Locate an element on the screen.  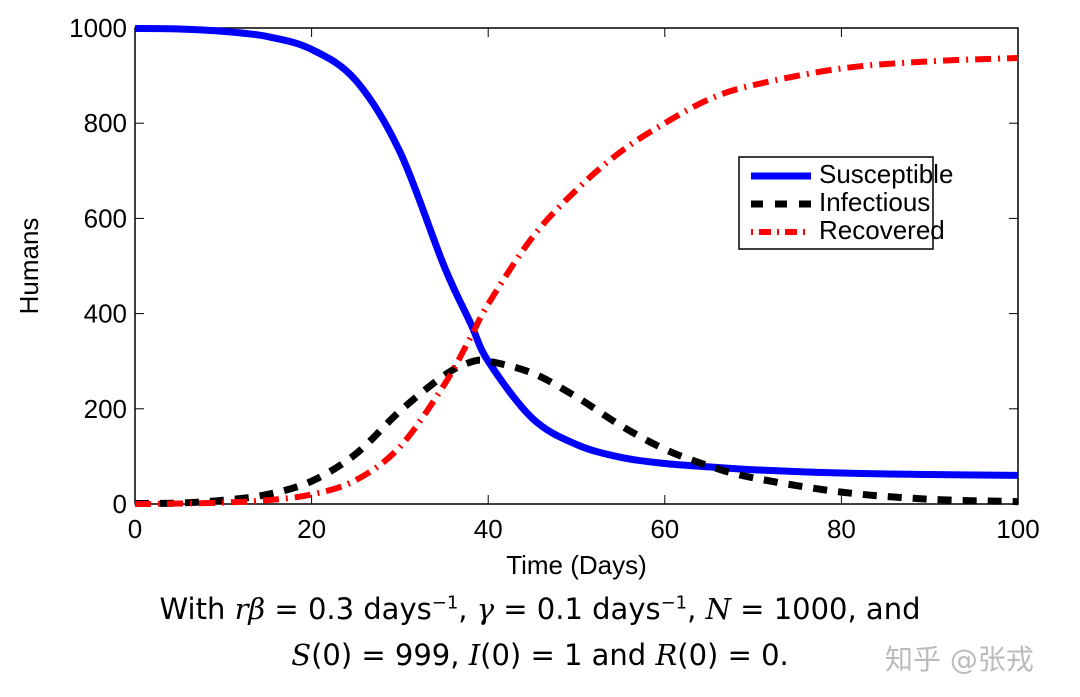
caption-text: = 0.3 days is located at coordinates (348, 609).